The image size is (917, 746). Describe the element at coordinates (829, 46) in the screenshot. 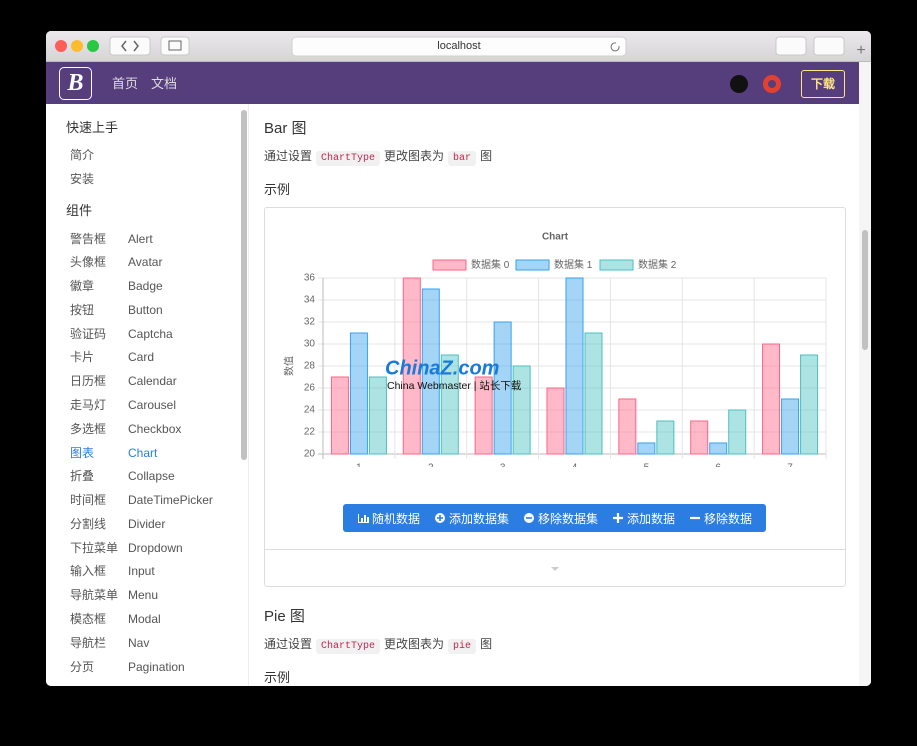

I see `tabs` at that location.